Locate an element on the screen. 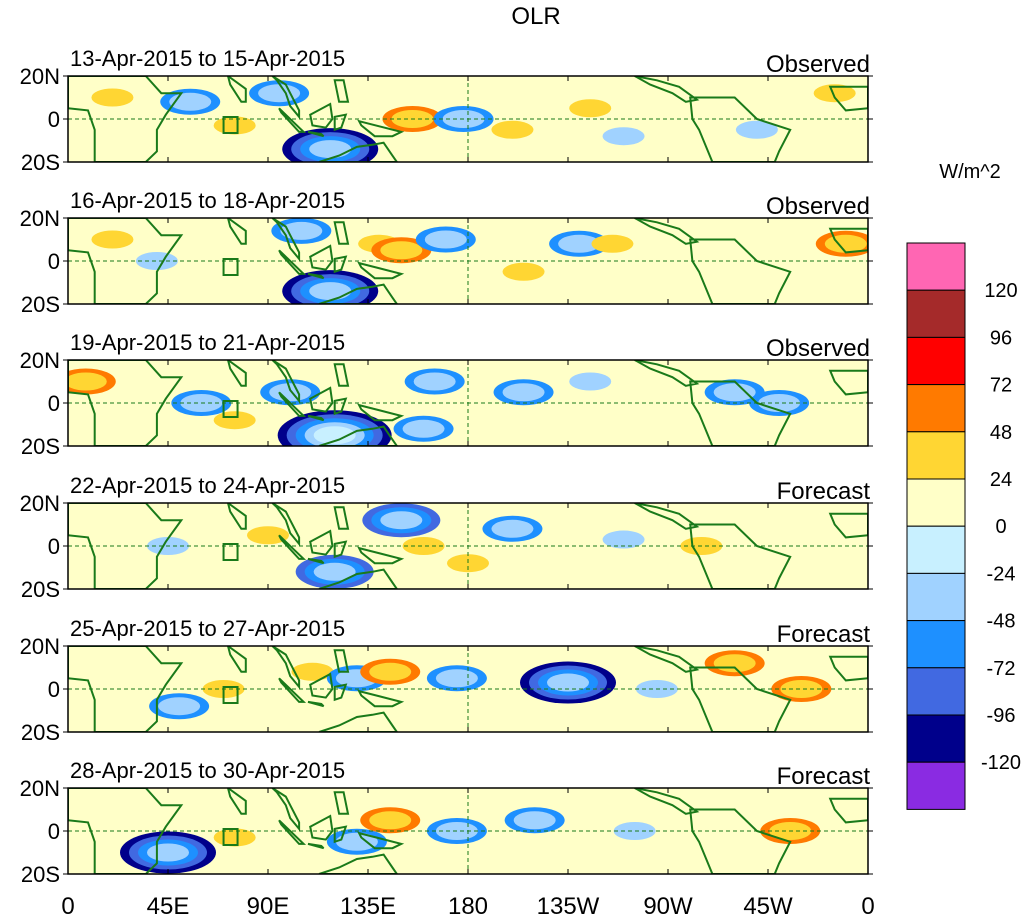 The image size is (1028, 920). panel-kind: Forecast is located at coordinates (824, 491).